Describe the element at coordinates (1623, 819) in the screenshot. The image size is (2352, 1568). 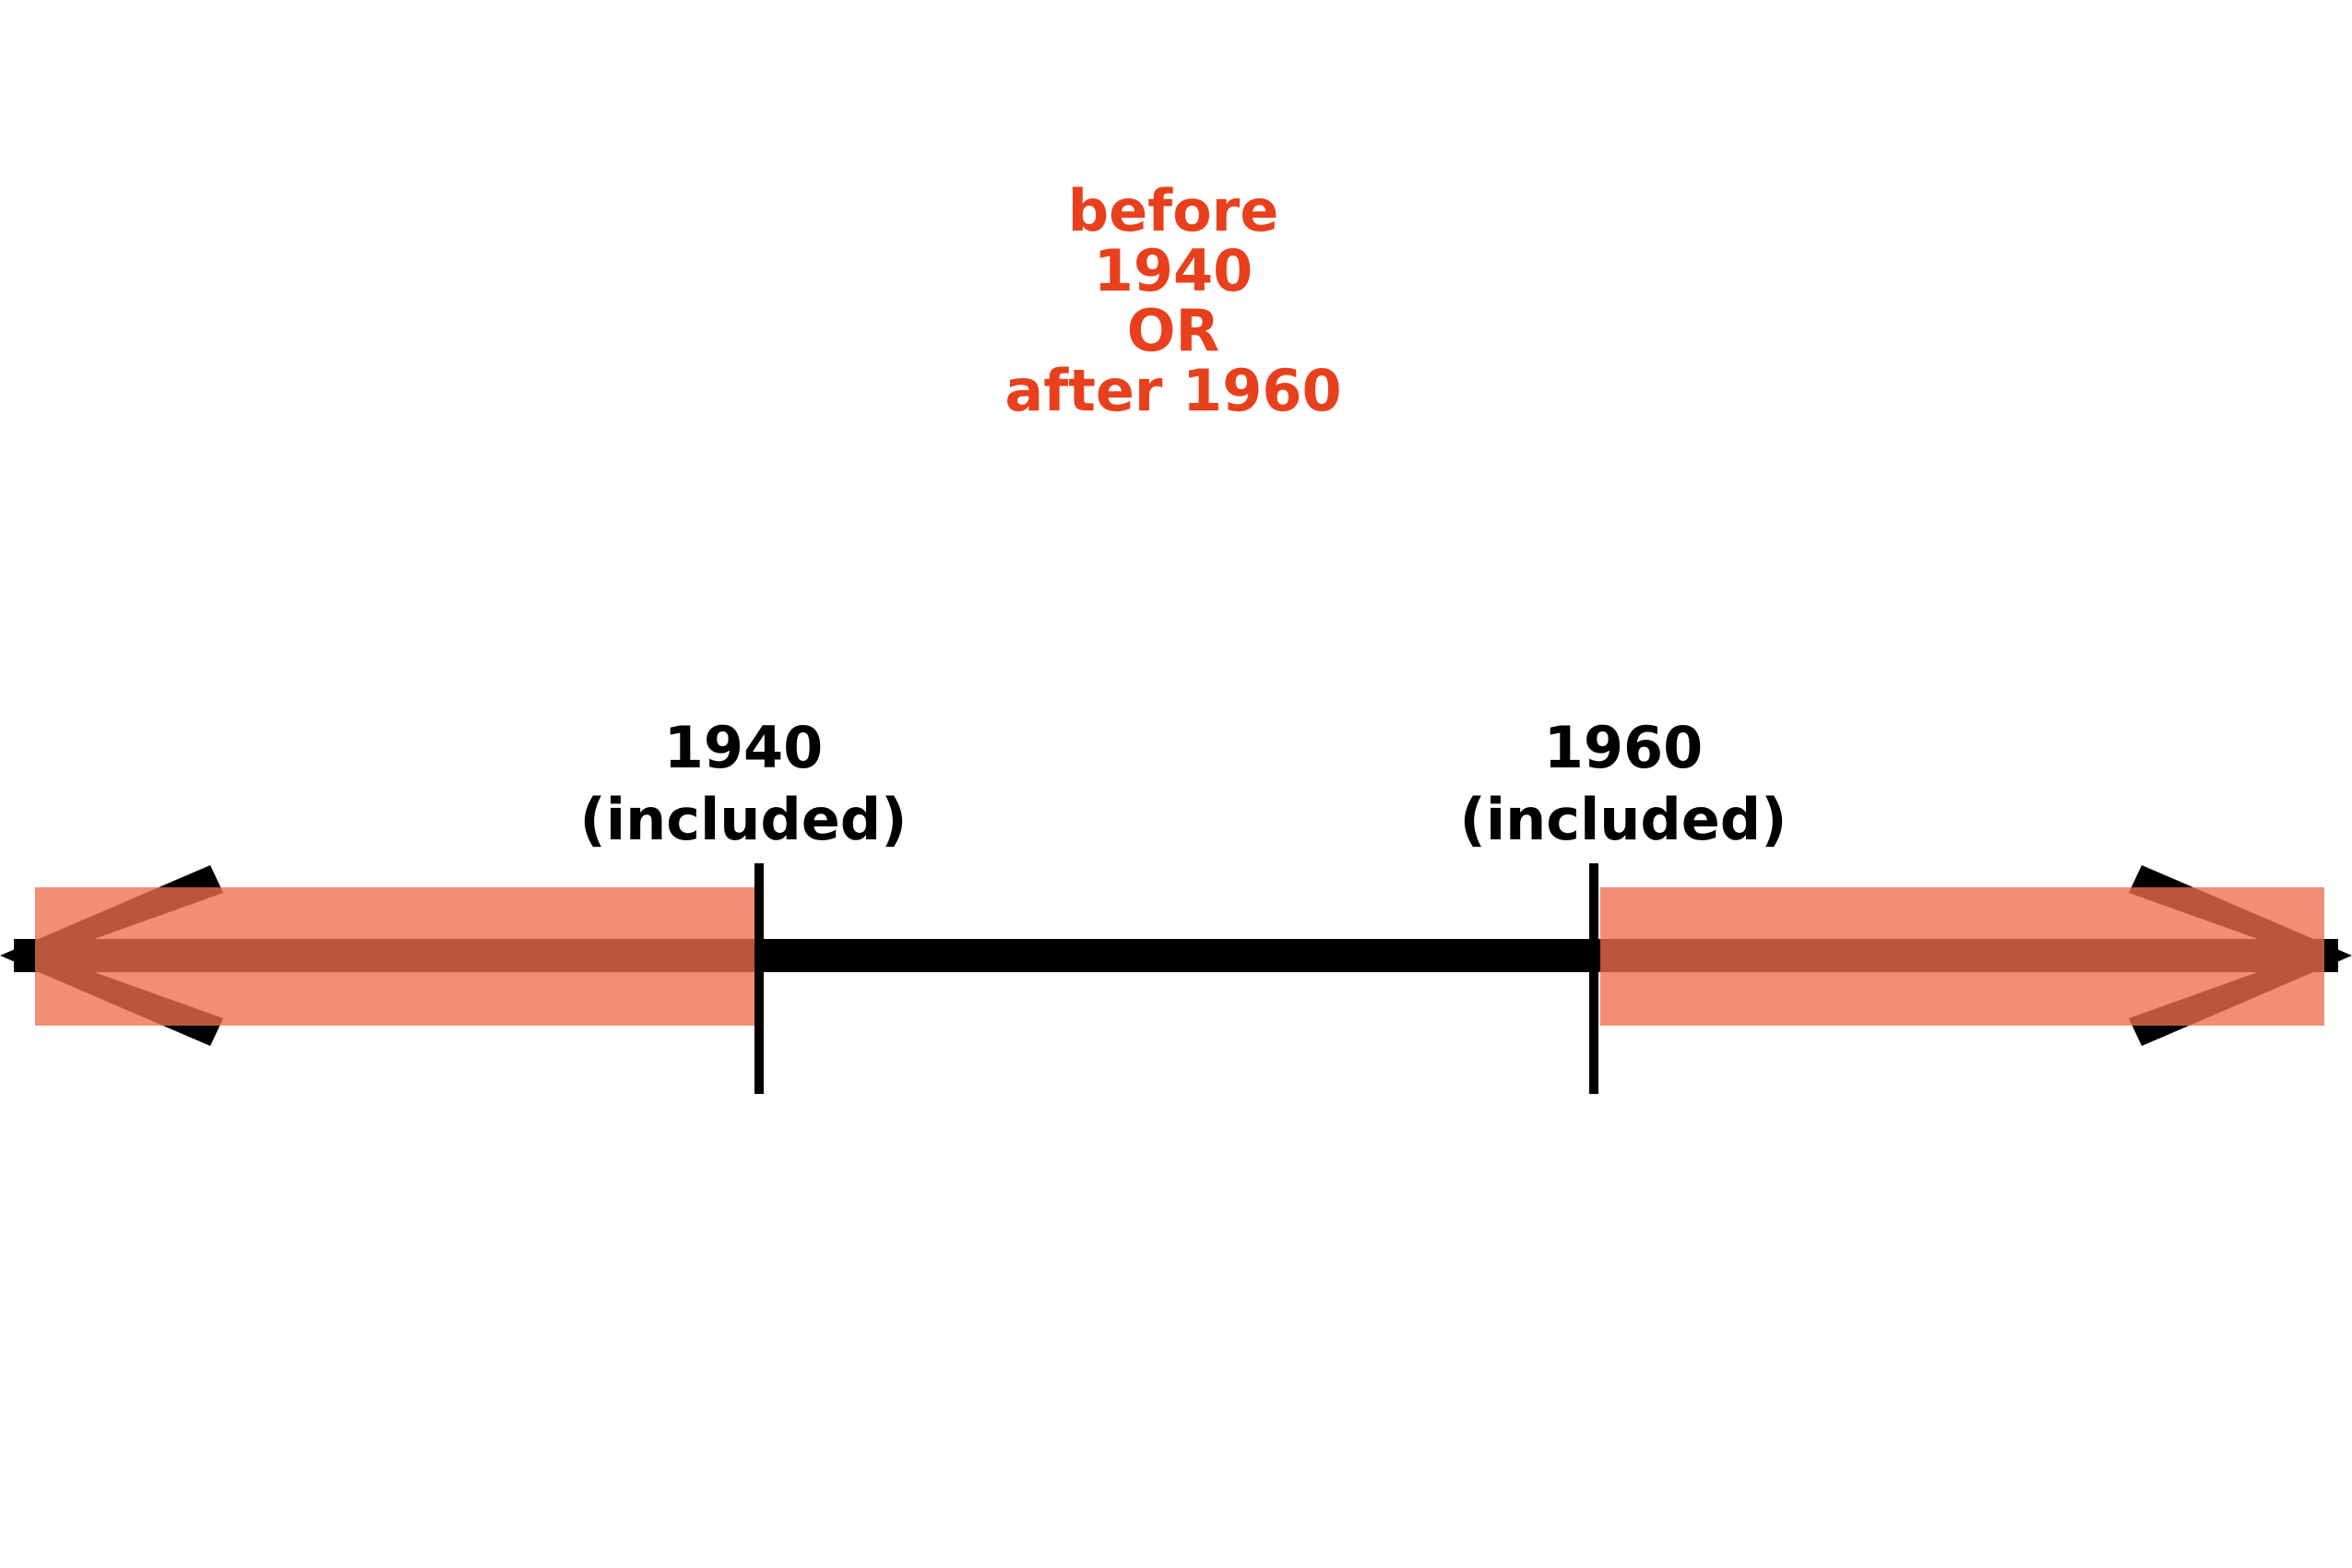
I see `tick-note-1960: (included)` at that location.